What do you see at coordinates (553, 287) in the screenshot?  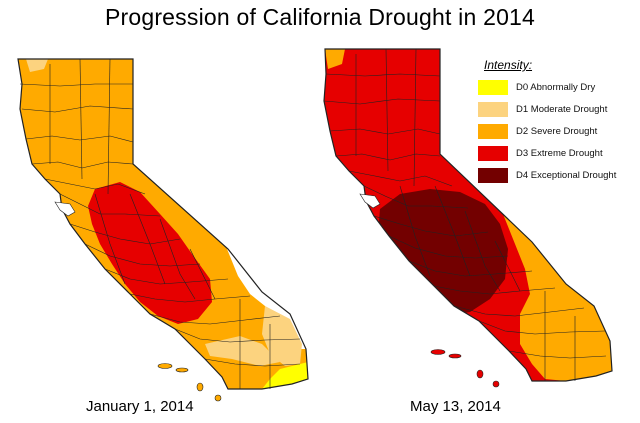 I see `d2-southeast-region` at bounding box center [553, 287].